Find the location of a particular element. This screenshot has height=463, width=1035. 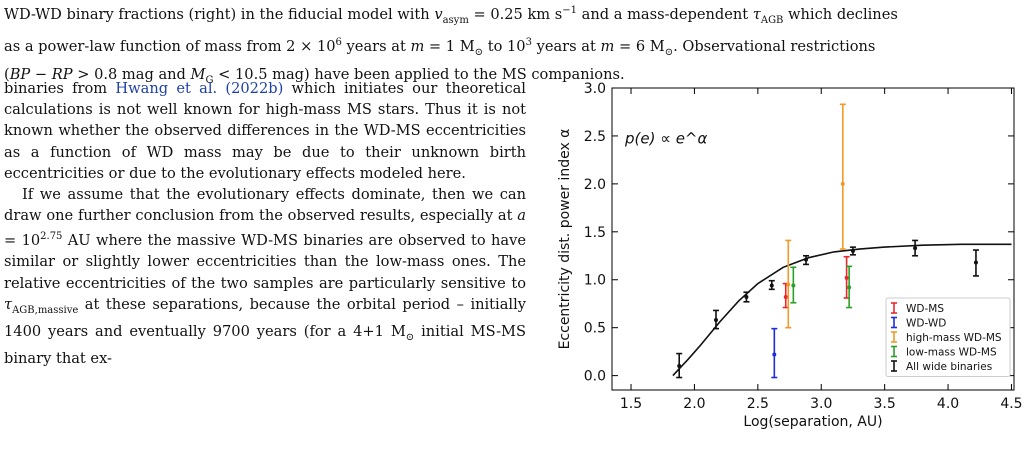

x-tick-label: 3.0 is located at coordinates (821, 404).